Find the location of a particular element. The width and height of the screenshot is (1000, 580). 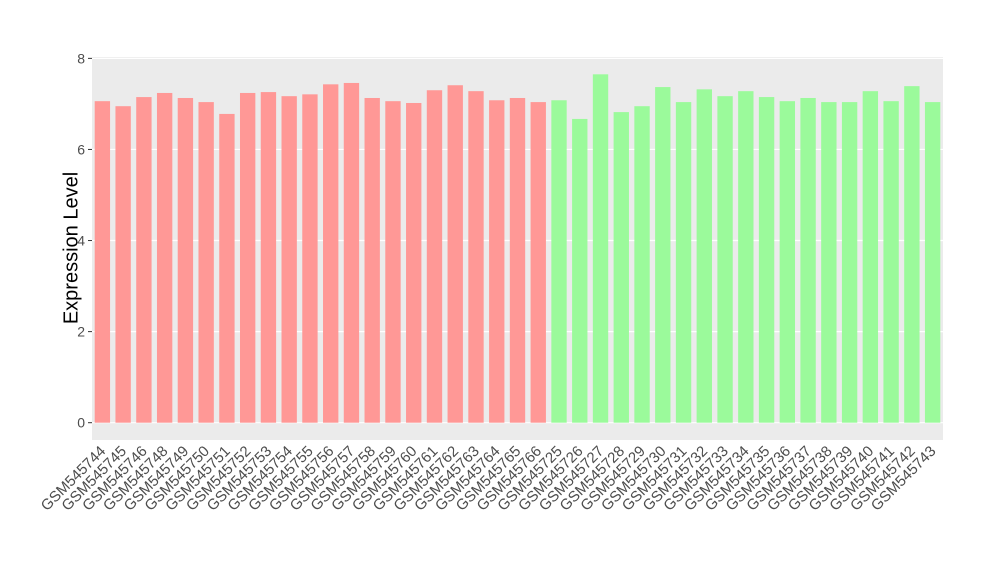

y-tick-label: 8 is located at coordinates (81, 58).